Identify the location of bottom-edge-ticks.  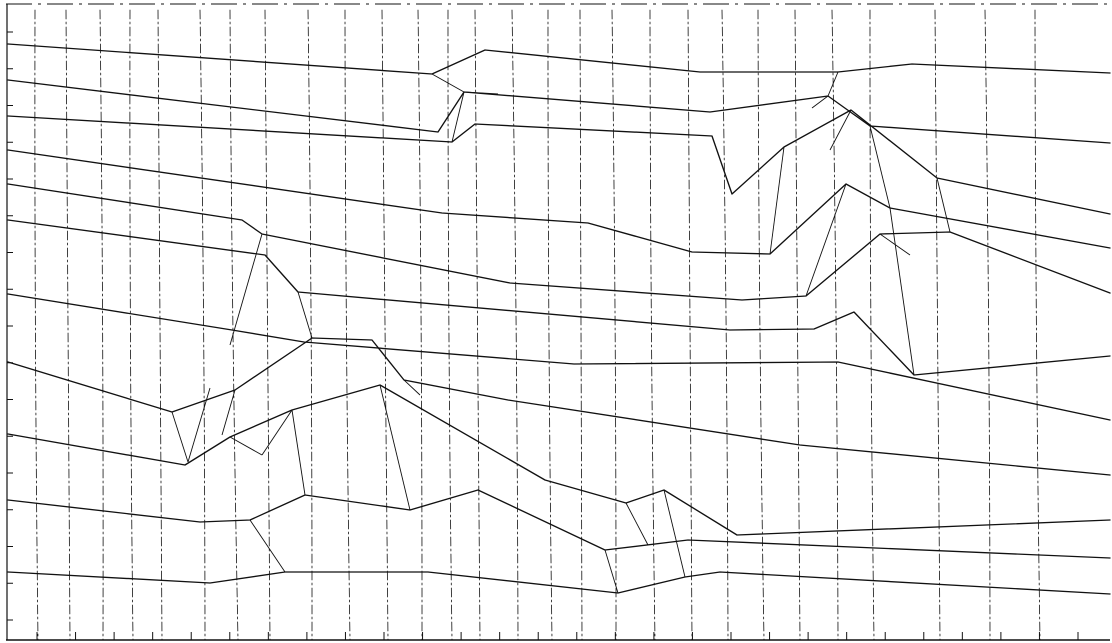
(557, 636).